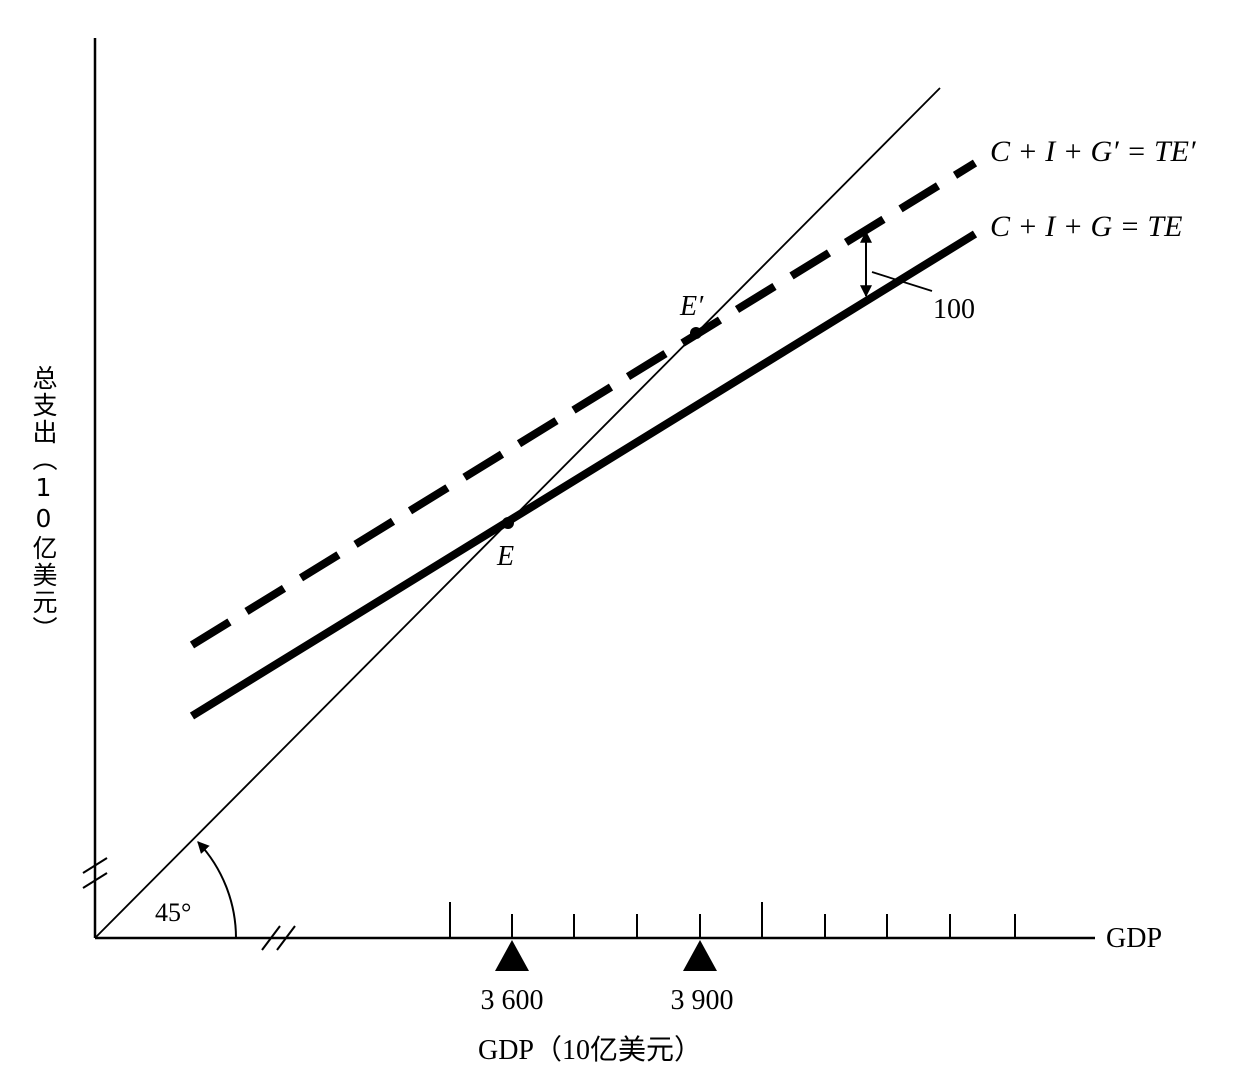  I want to click on y-axis-break, so click(95, 873).